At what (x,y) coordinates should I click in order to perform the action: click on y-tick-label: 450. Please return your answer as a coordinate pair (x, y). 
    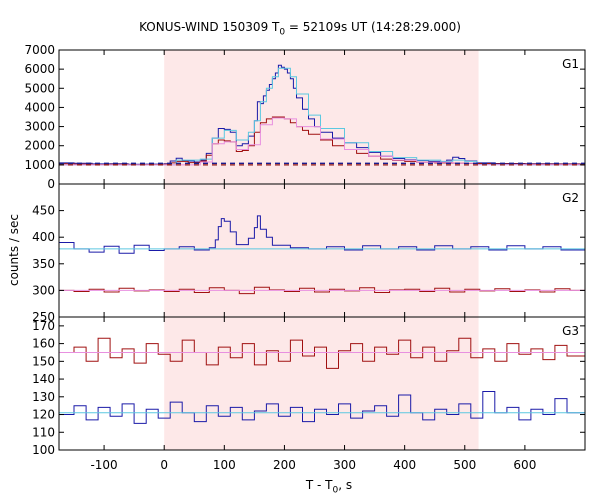
    Looking at the image, I should click on (43, 211).